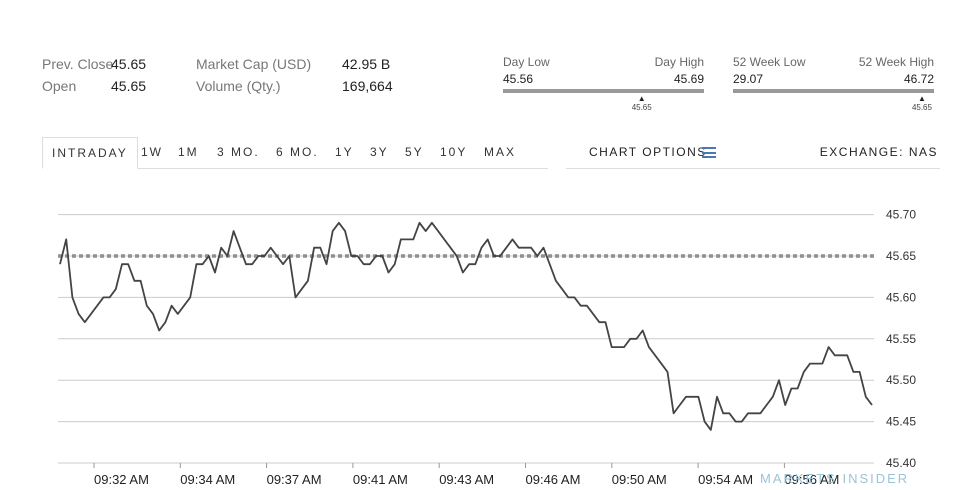 This screenshot has height=490, width=980. I want to click on y-tick-label: 45.65, so click(901, 256).